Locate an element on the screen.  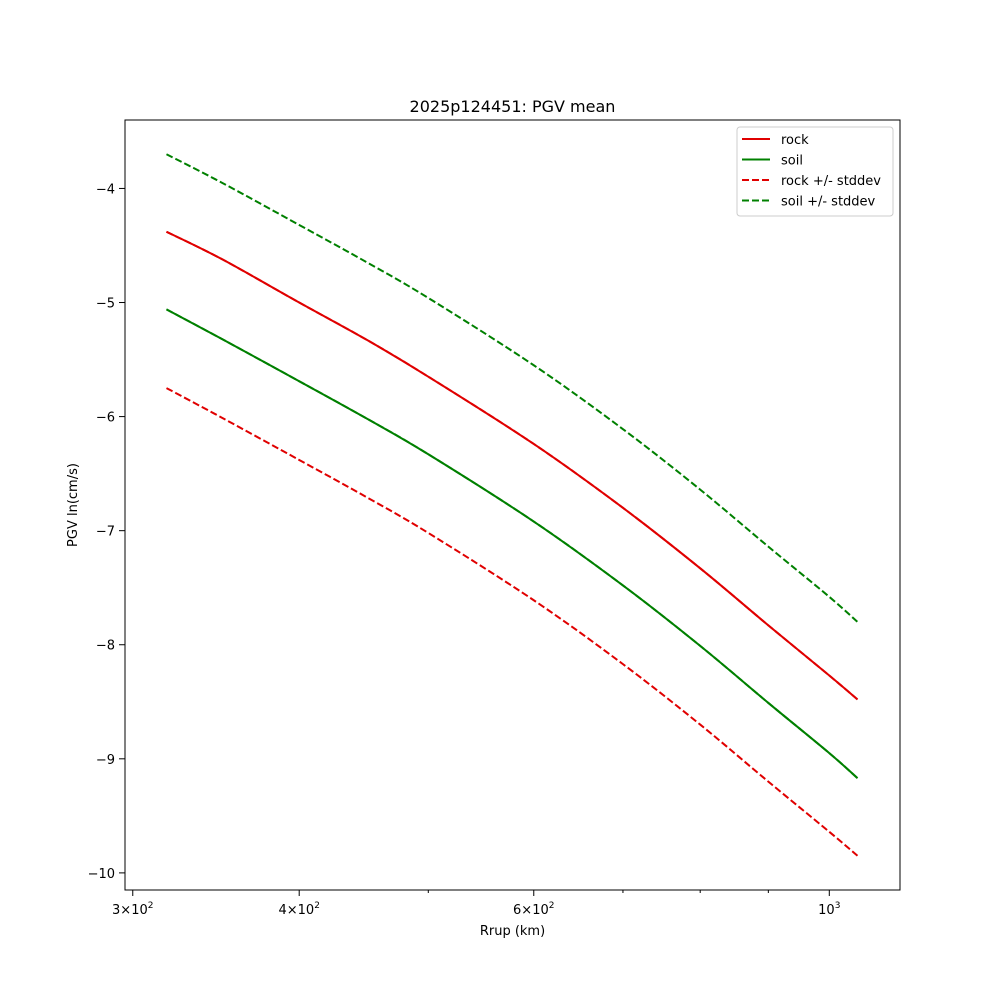
y-tick-label: −9 is located at coordinates (105, 760).